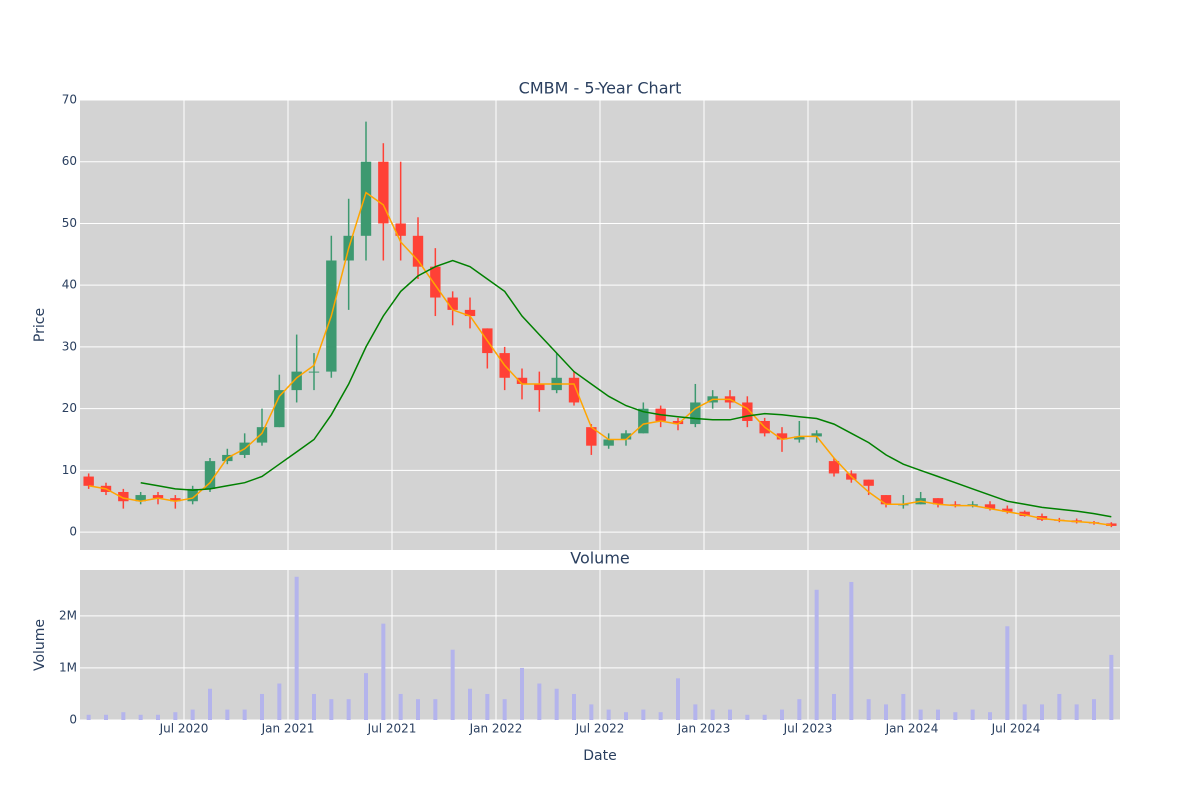  What do you see at coordinates (808, 729) in the screenshot?
I see `x-tick-label: Jul 2023` at bounding box center [808, 729].